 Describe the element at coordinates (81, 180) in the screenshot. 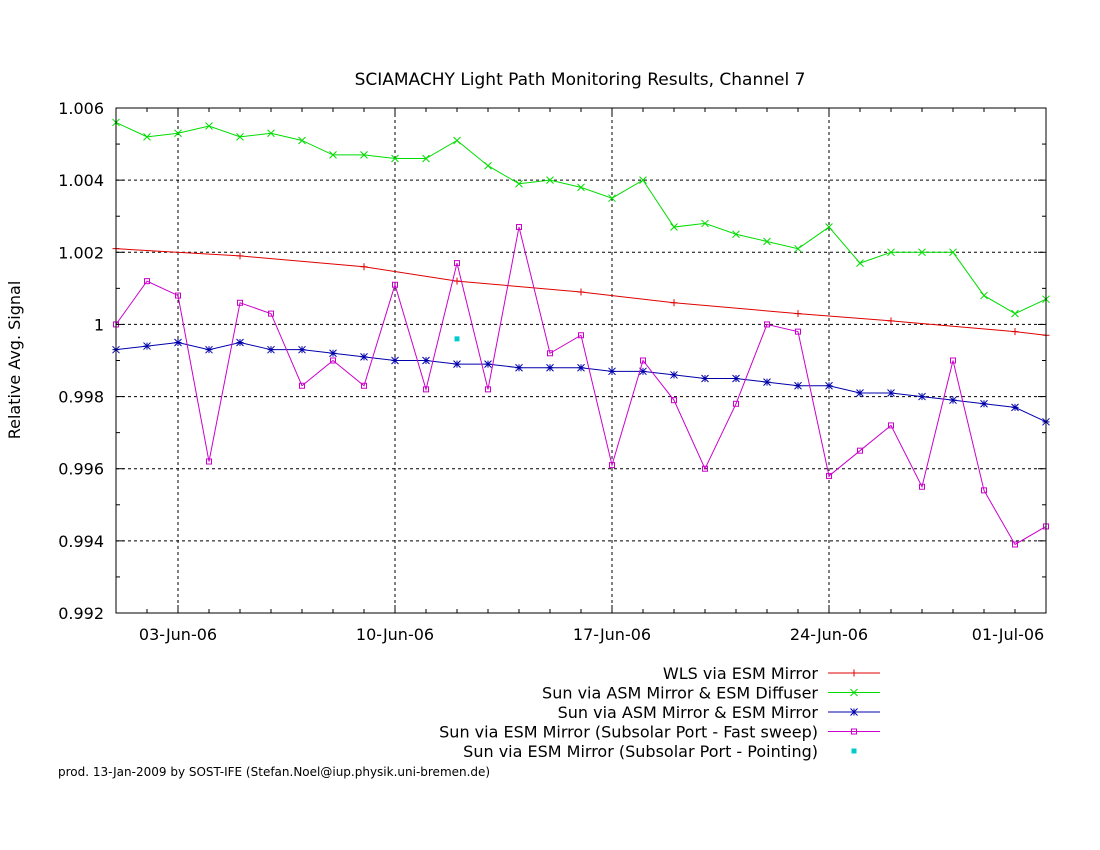

I see `y-tick-label: 1.004` at that location.